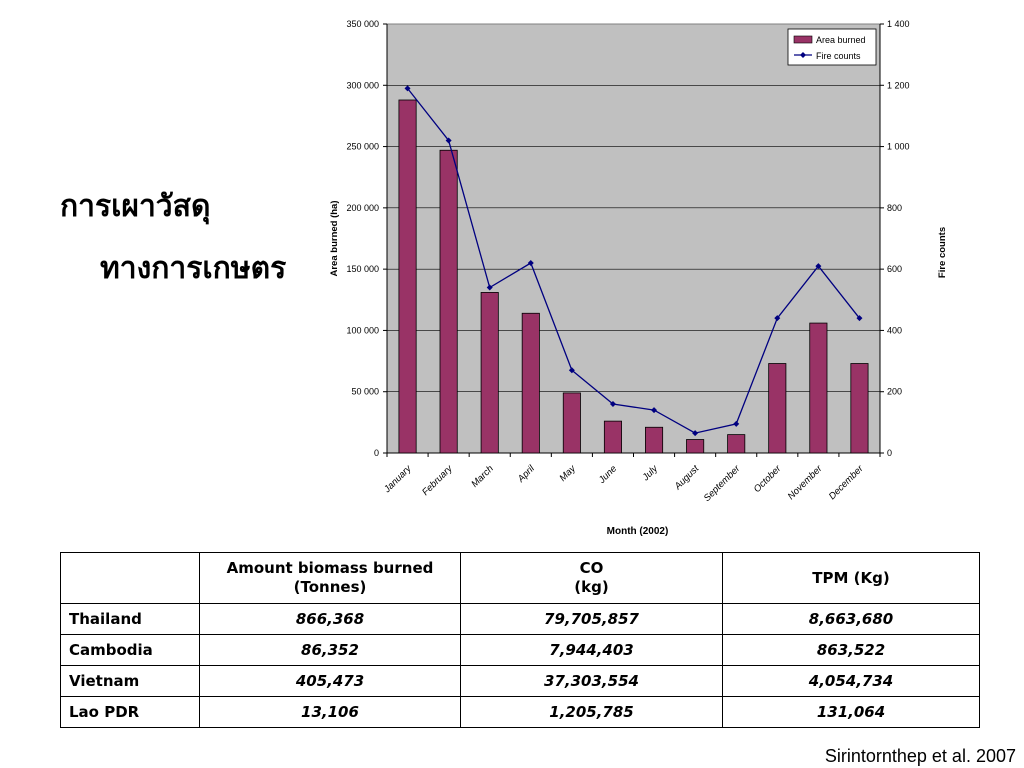 This screenshot has height=768, width=1024. What do you see at coordinates (894, 392) in the screenshot?
I see `y2-tick-label: 200` at bounding box center [894, 392].